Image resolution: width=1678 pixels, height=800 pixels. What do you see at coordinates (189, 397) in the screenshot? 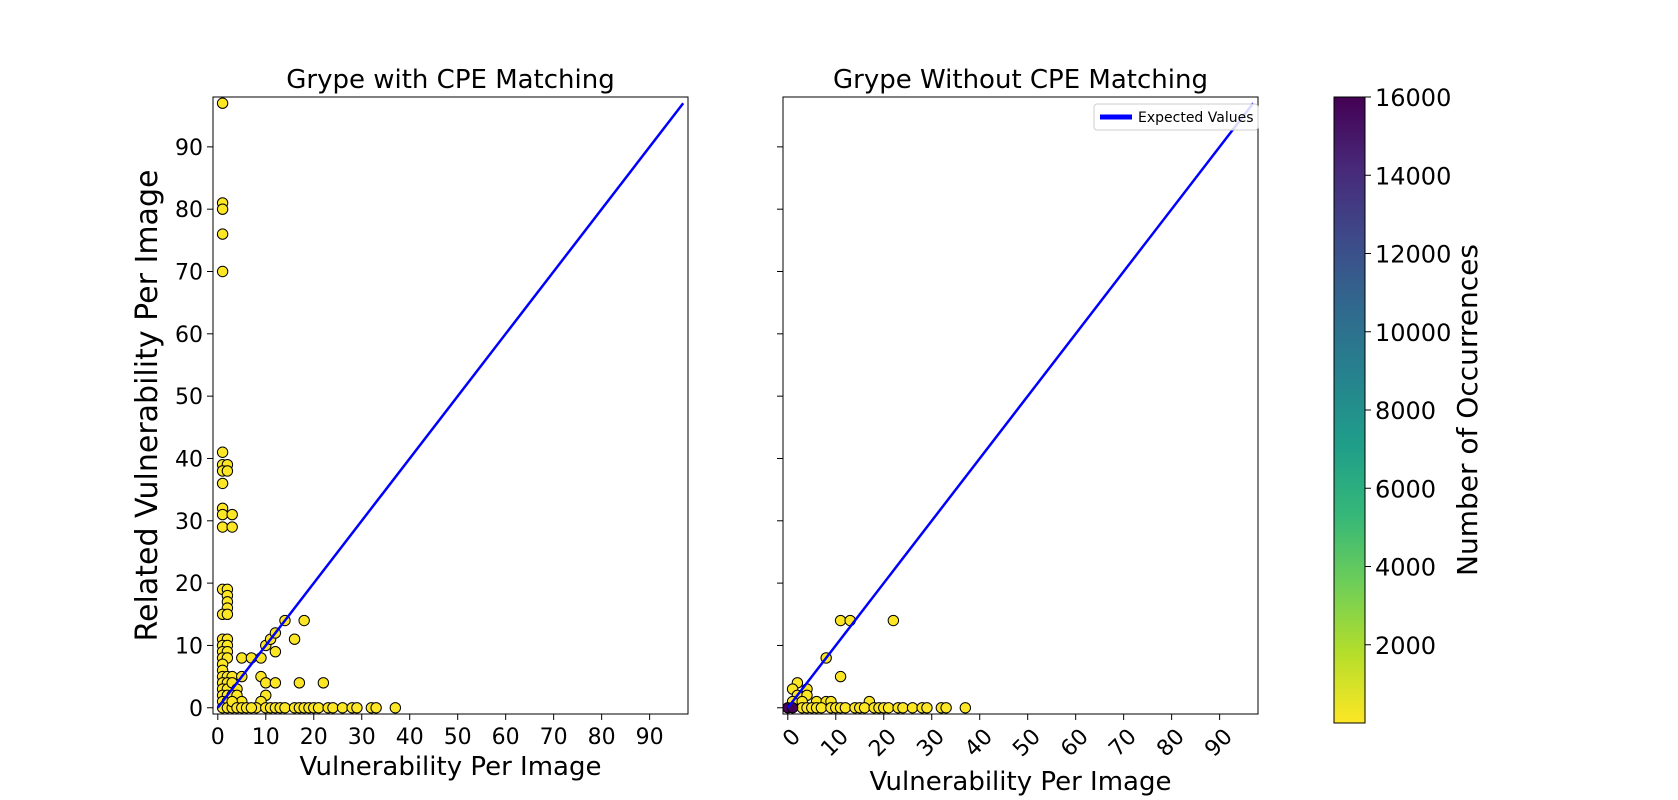
I see `y-tick-label: 50` at bounding box center [189, 397].